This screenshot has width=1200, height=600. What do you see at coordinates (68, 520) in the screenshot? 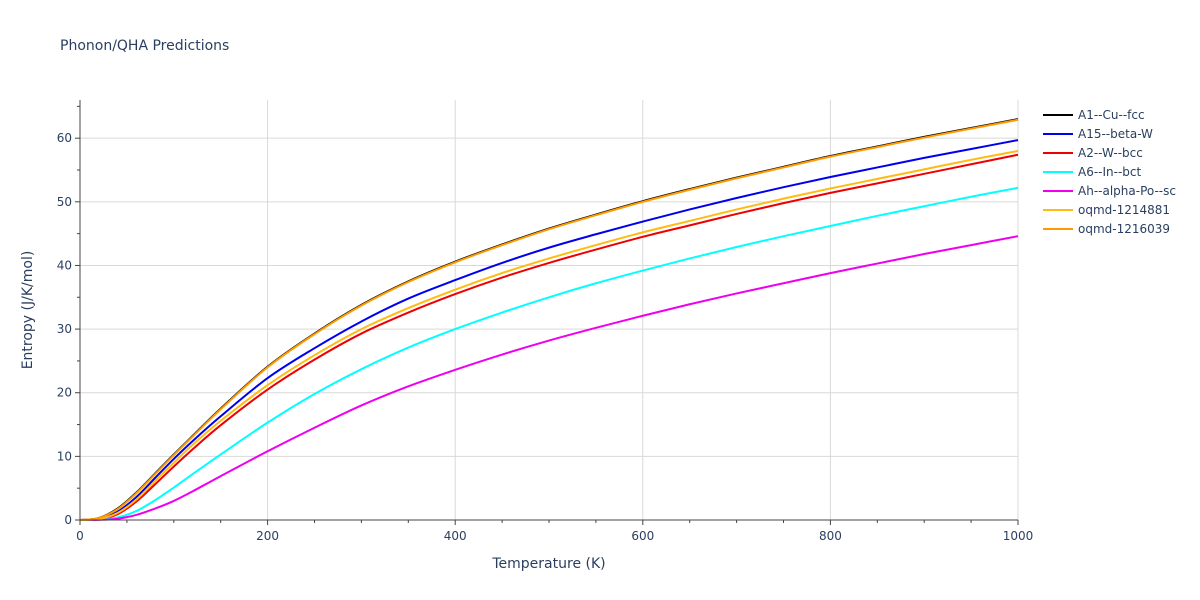
I see `y-tick-label: 0` at bounding box center [68, 520].